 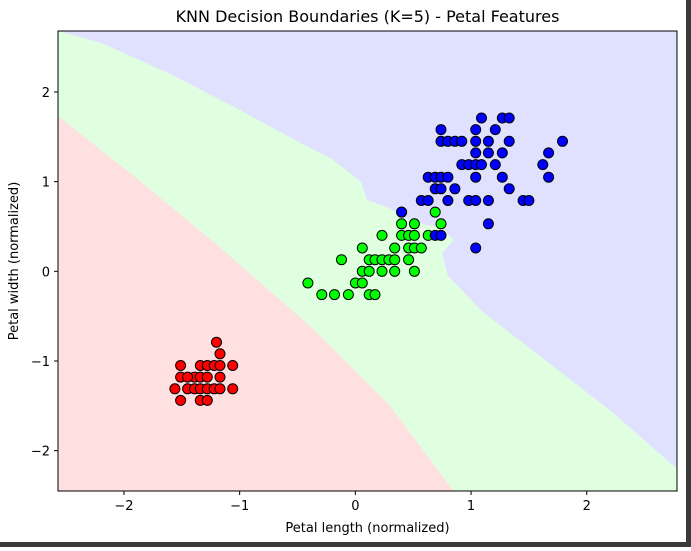 What do you see at coordinates (367, 528) in the screenshot?
I see `x-axis-label: Petal length (normalized)` at bounding box center [367, 528].